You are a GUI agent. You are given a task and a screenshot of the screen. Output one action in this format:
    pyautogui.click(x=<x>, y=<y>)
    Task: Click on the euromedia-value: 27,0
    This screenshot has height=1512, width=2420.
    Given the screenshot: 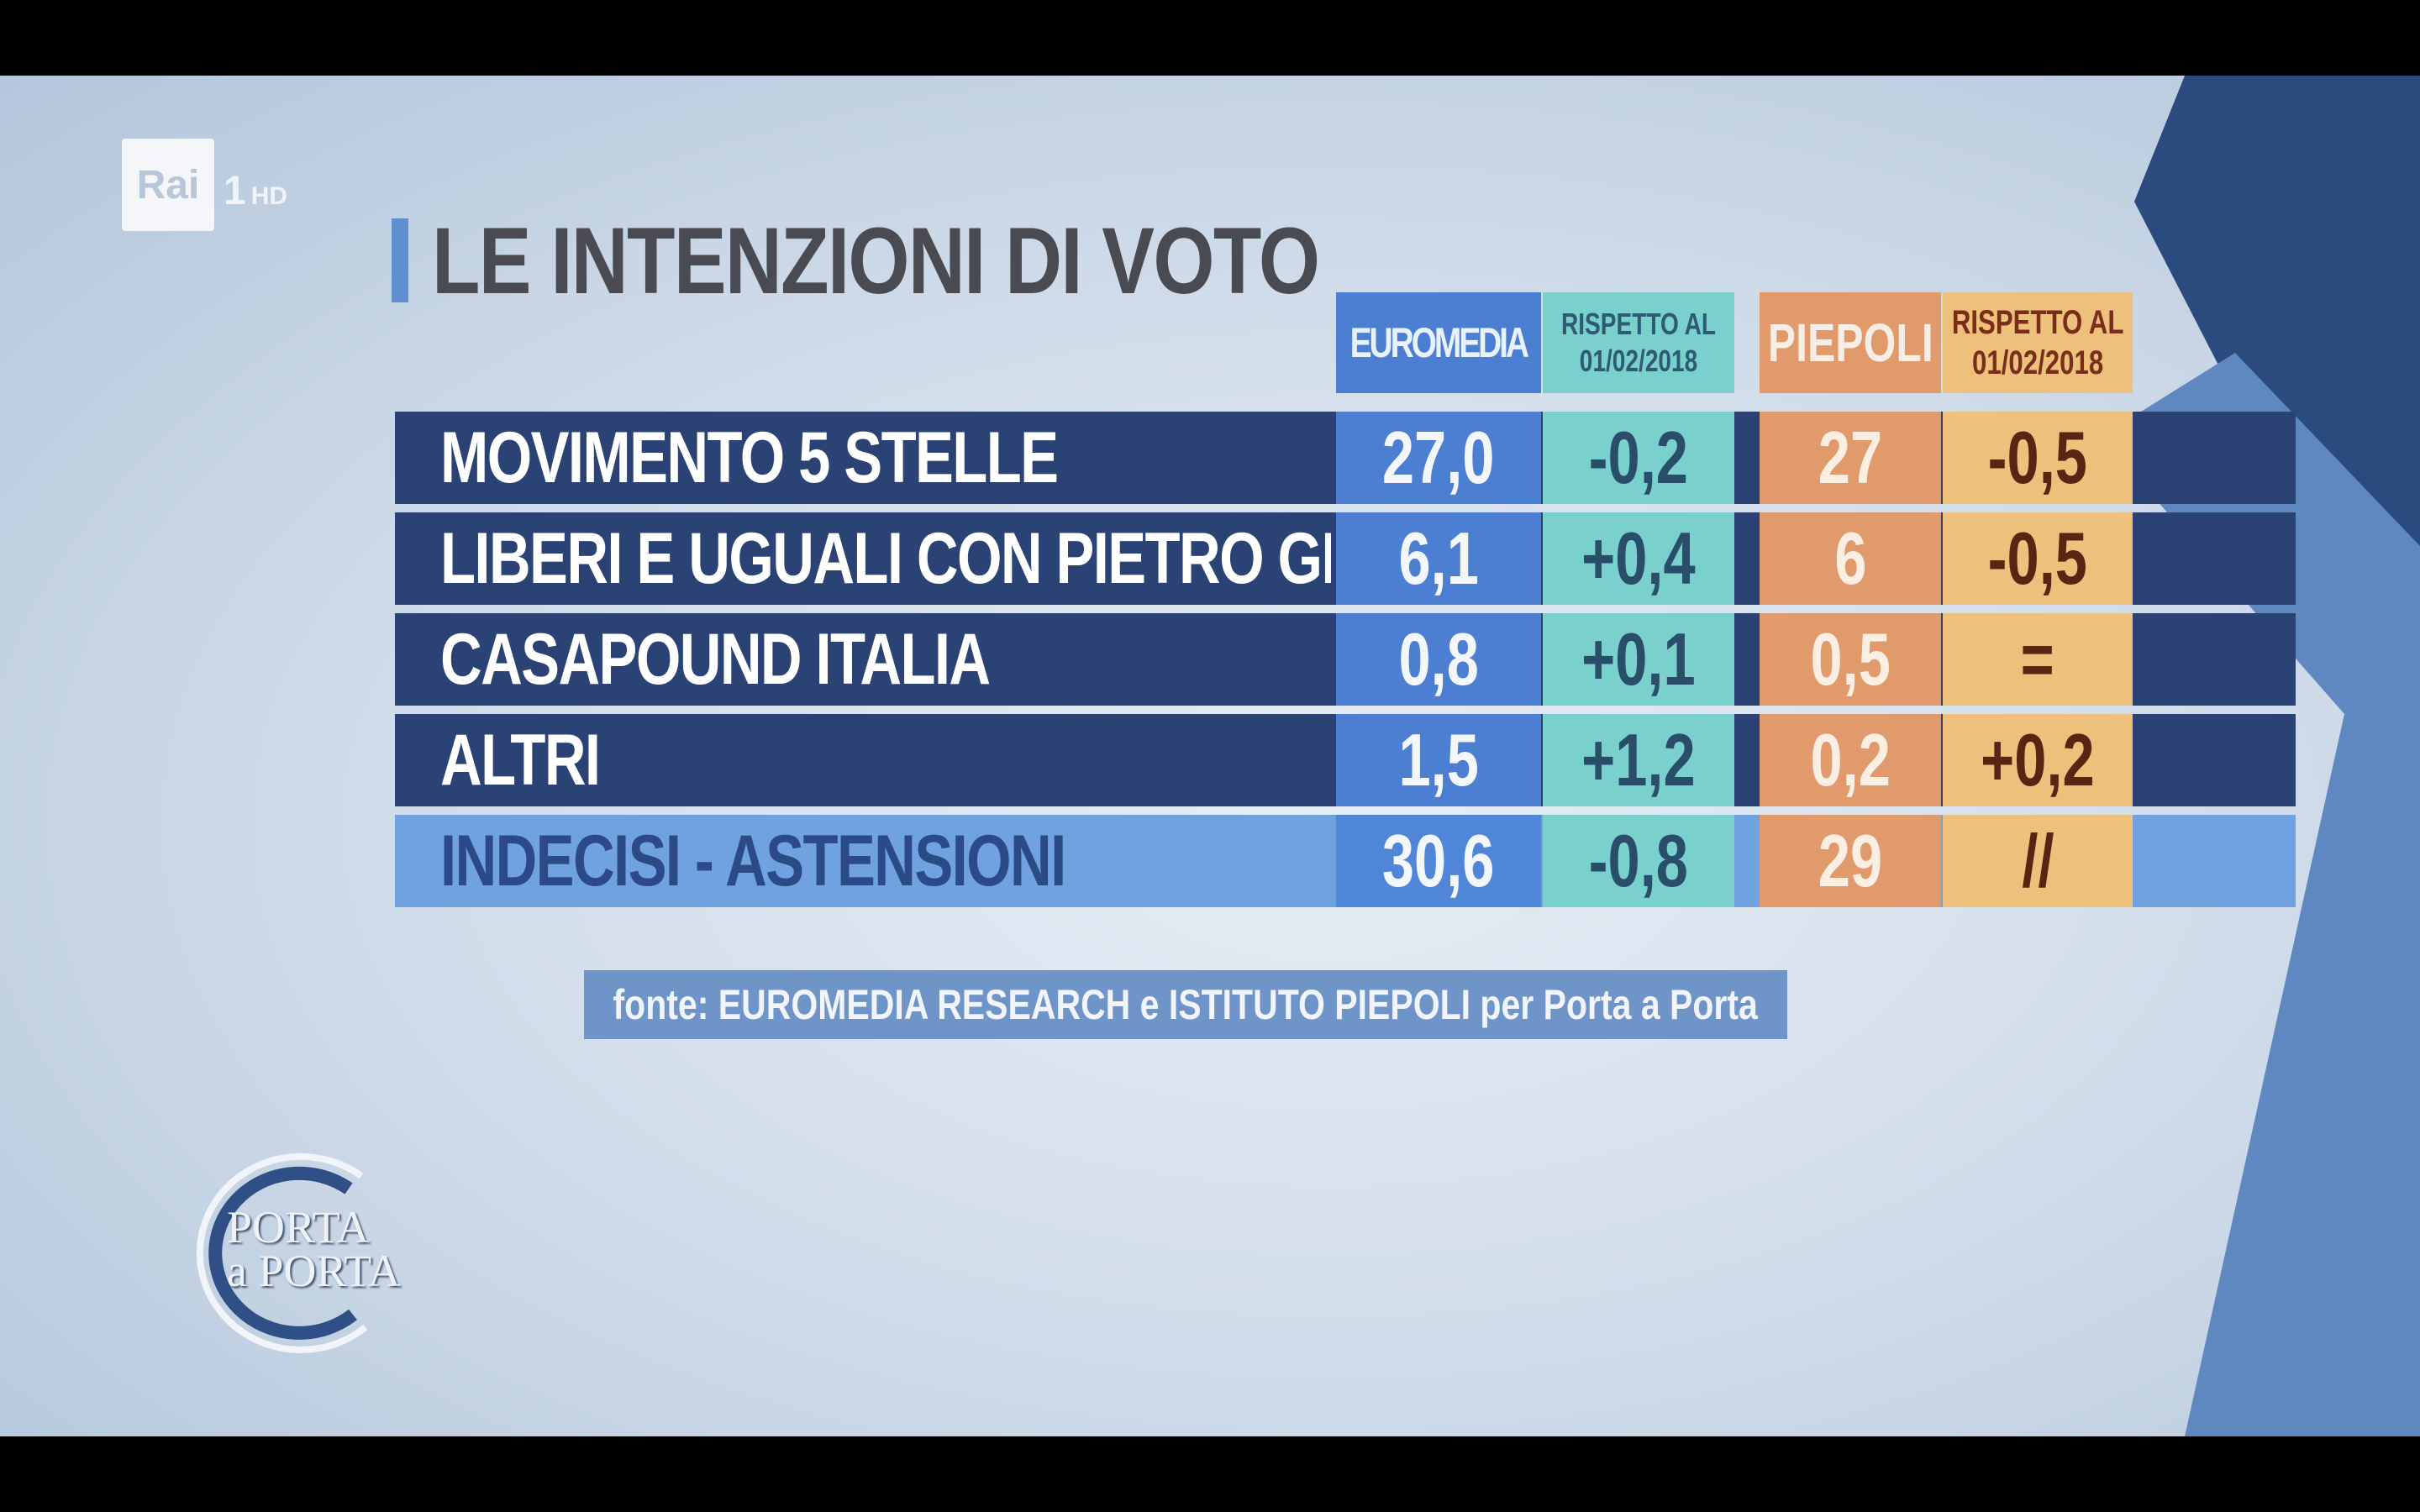 What is the action you would take?
    pyautogui.click(x=1438, y=458)
    